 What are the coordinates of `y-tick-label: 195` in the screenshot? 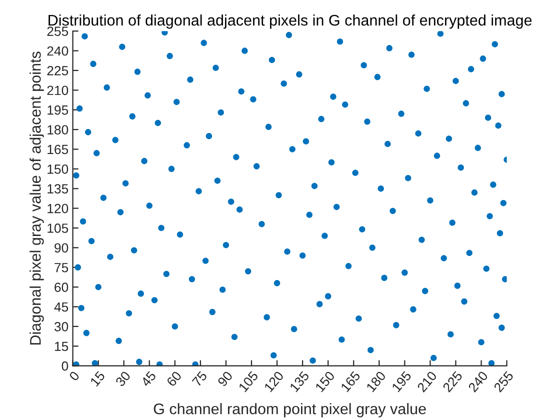 It's located at (58, 110).